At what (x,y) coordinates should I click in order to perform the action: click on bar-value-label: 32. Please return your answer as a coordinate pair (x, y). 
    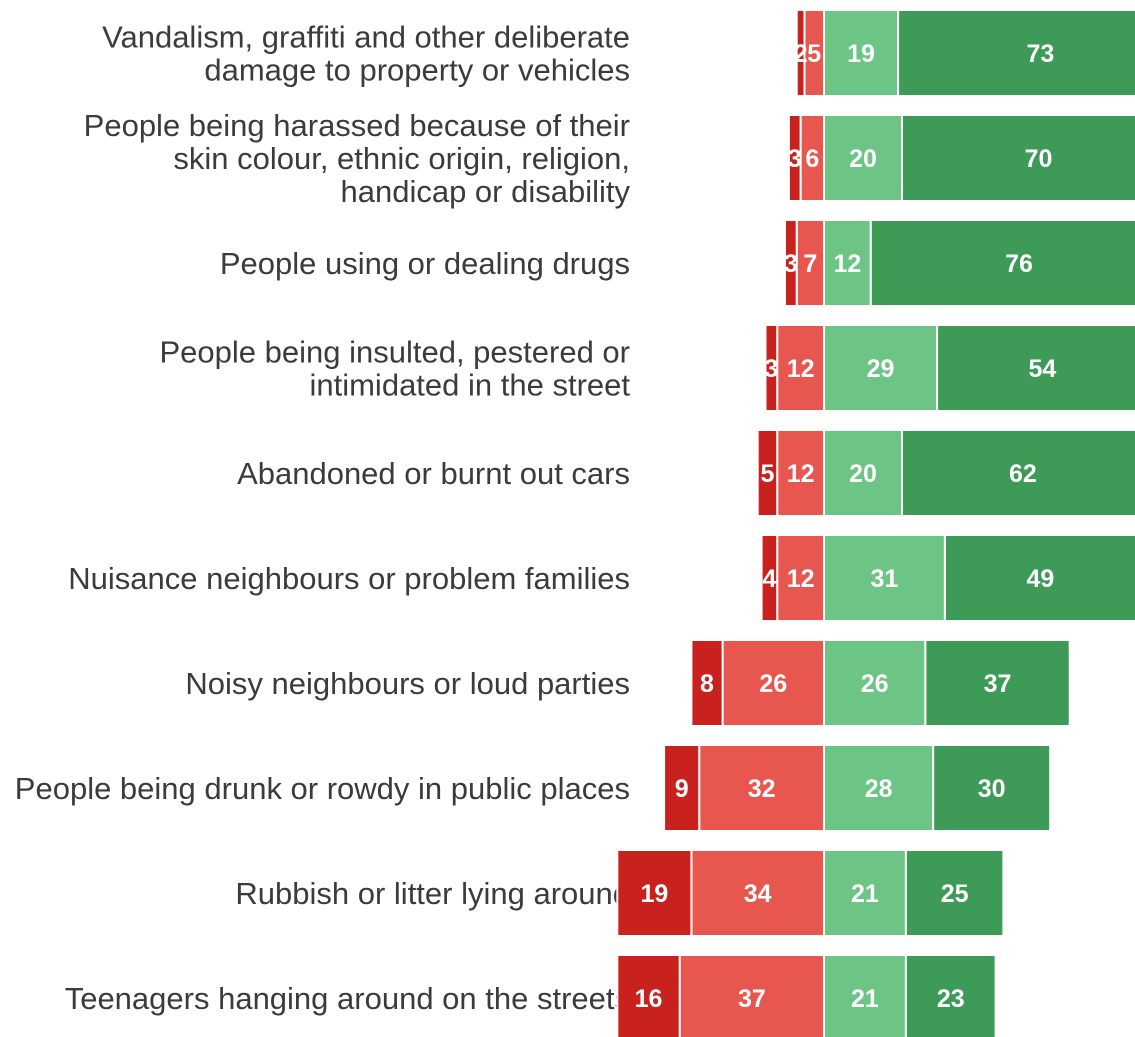
    Looking at the image, I should click on (762, 789).